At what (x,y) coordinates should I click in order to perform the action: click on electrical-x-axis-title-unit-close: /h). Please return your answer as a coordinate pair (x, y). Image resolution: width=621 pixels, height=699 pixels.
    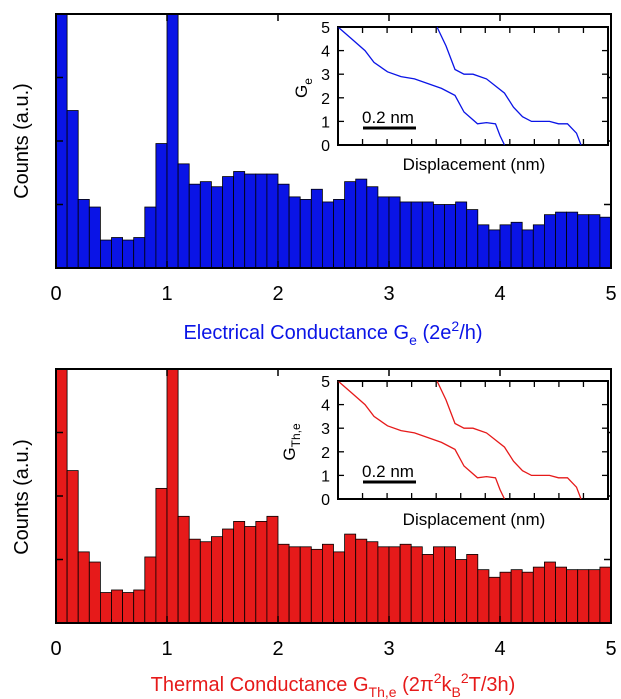
    Looking at the image, I should click on (470, 333).